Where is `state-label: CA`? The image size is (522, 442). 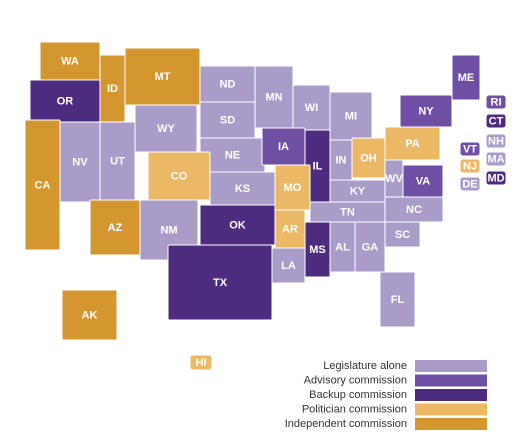
state-label: CA is located at coordinates (43, 185).